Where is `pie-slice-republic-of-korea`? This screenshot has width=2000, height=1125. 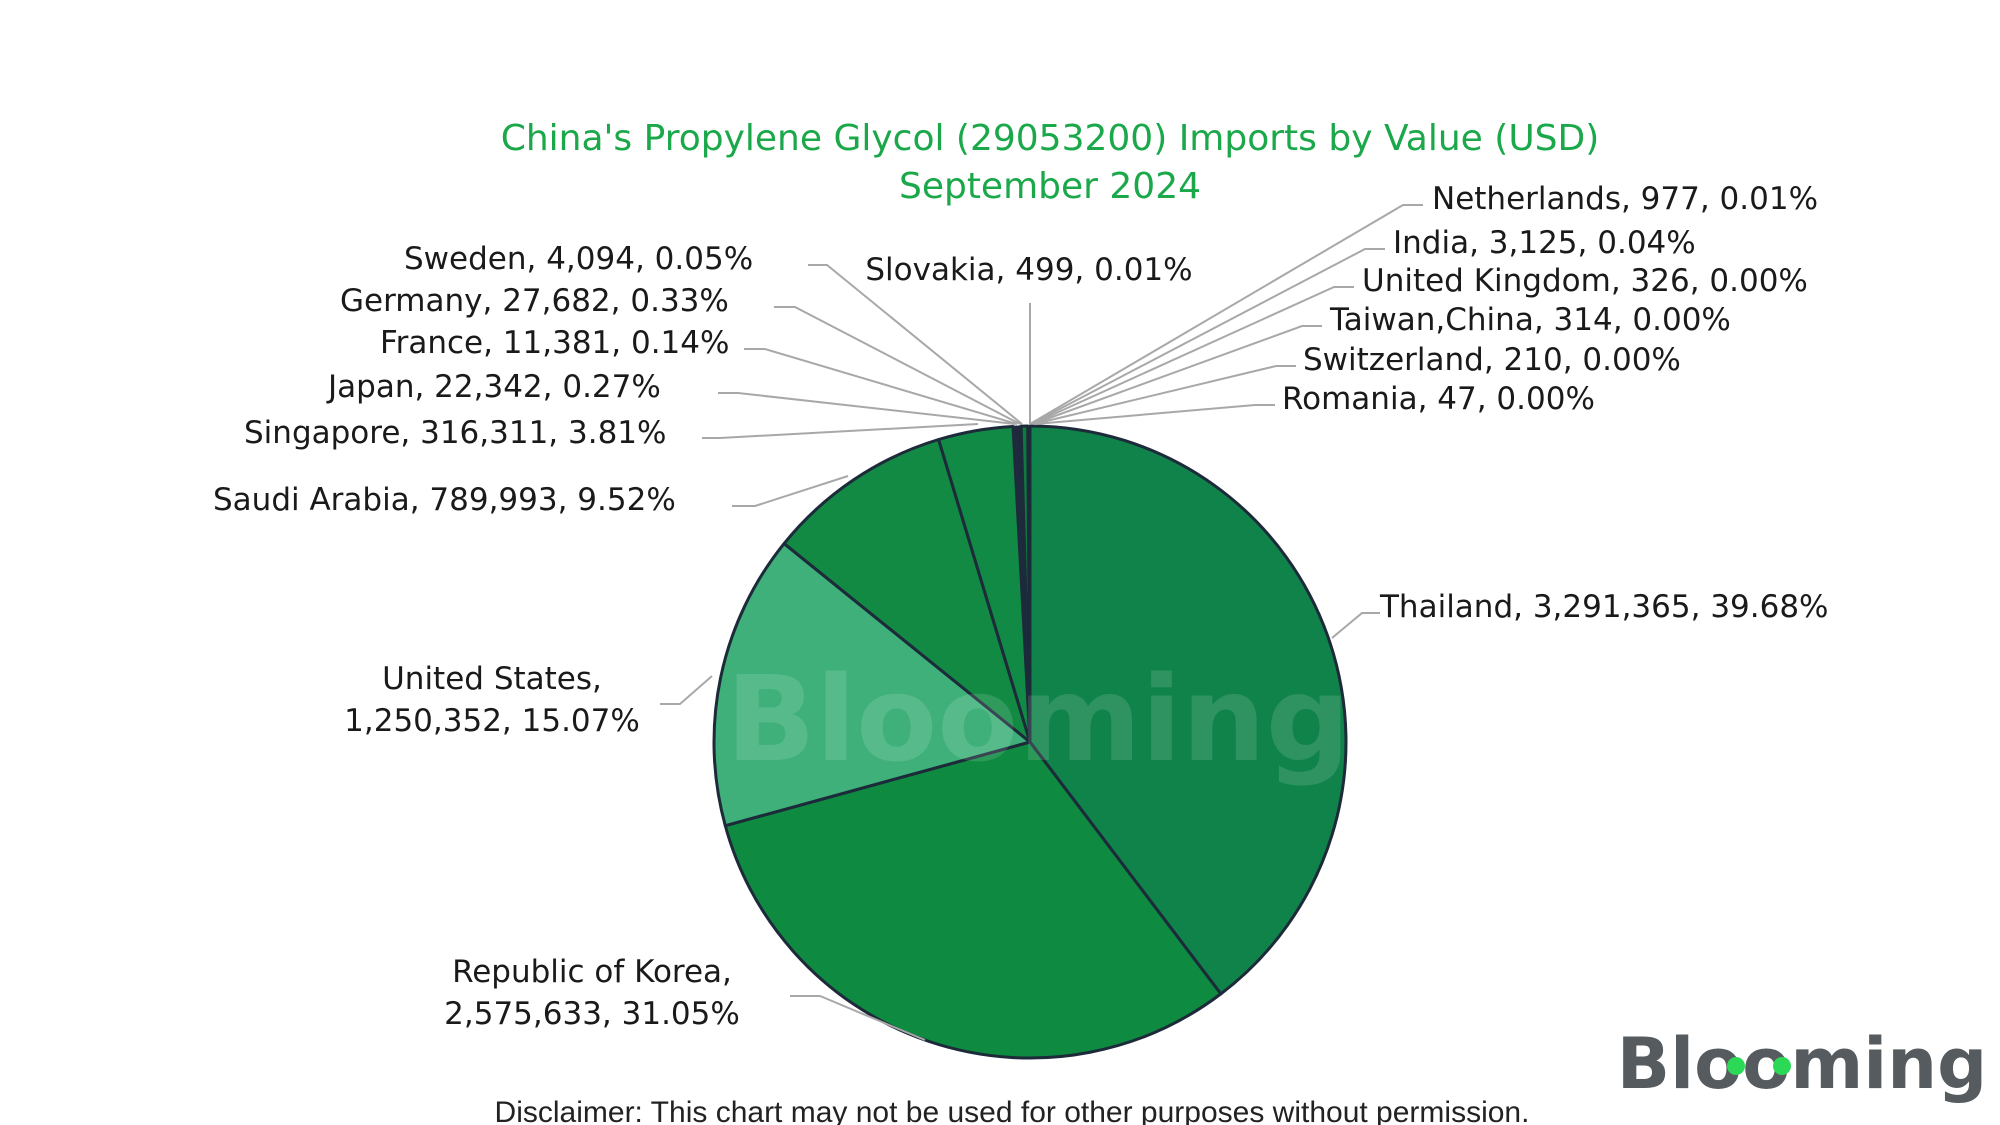 pie-slice-republic-of-korea is located at coordinates (973, 900).